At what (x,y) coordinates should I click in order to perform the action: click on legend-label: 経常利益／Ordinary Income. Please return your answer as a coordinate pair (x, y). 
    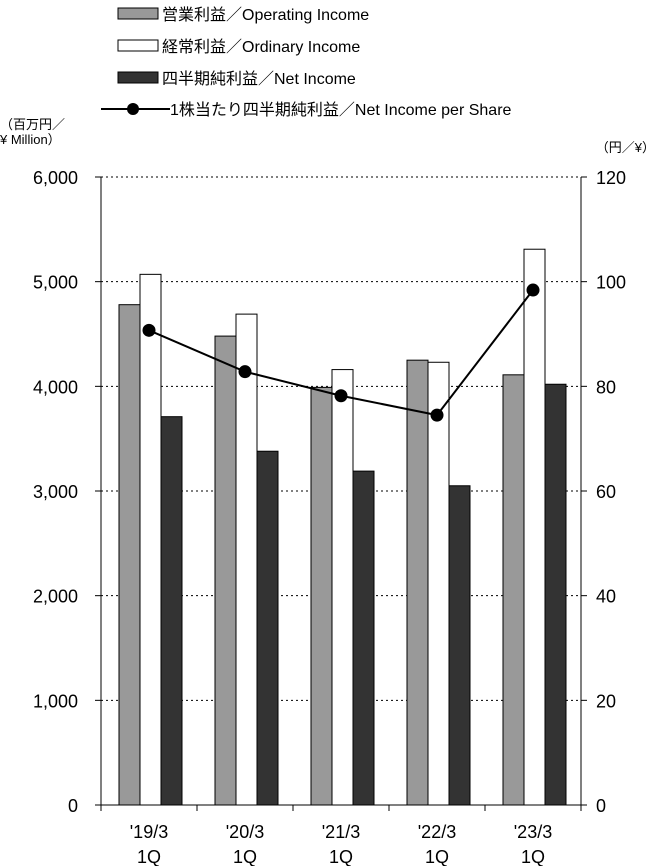
    Looking at the image, I should click on (261, 47).